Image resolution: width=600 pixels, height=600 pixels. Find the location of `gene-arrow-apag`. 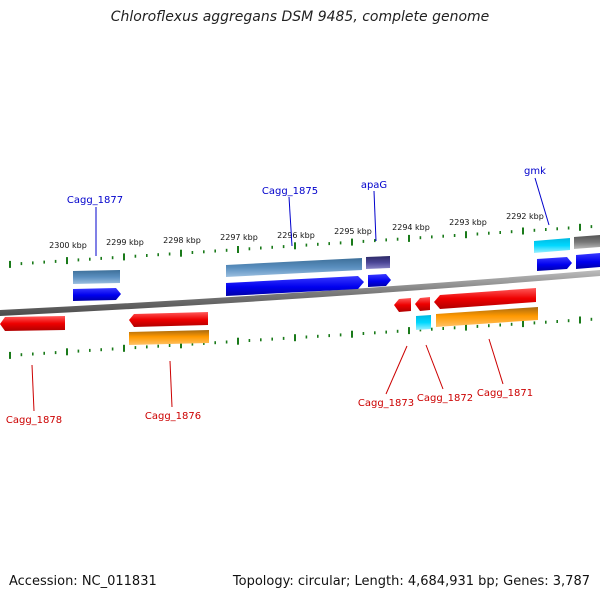

gene-arrow-apag is located at coordinates (379, 280).